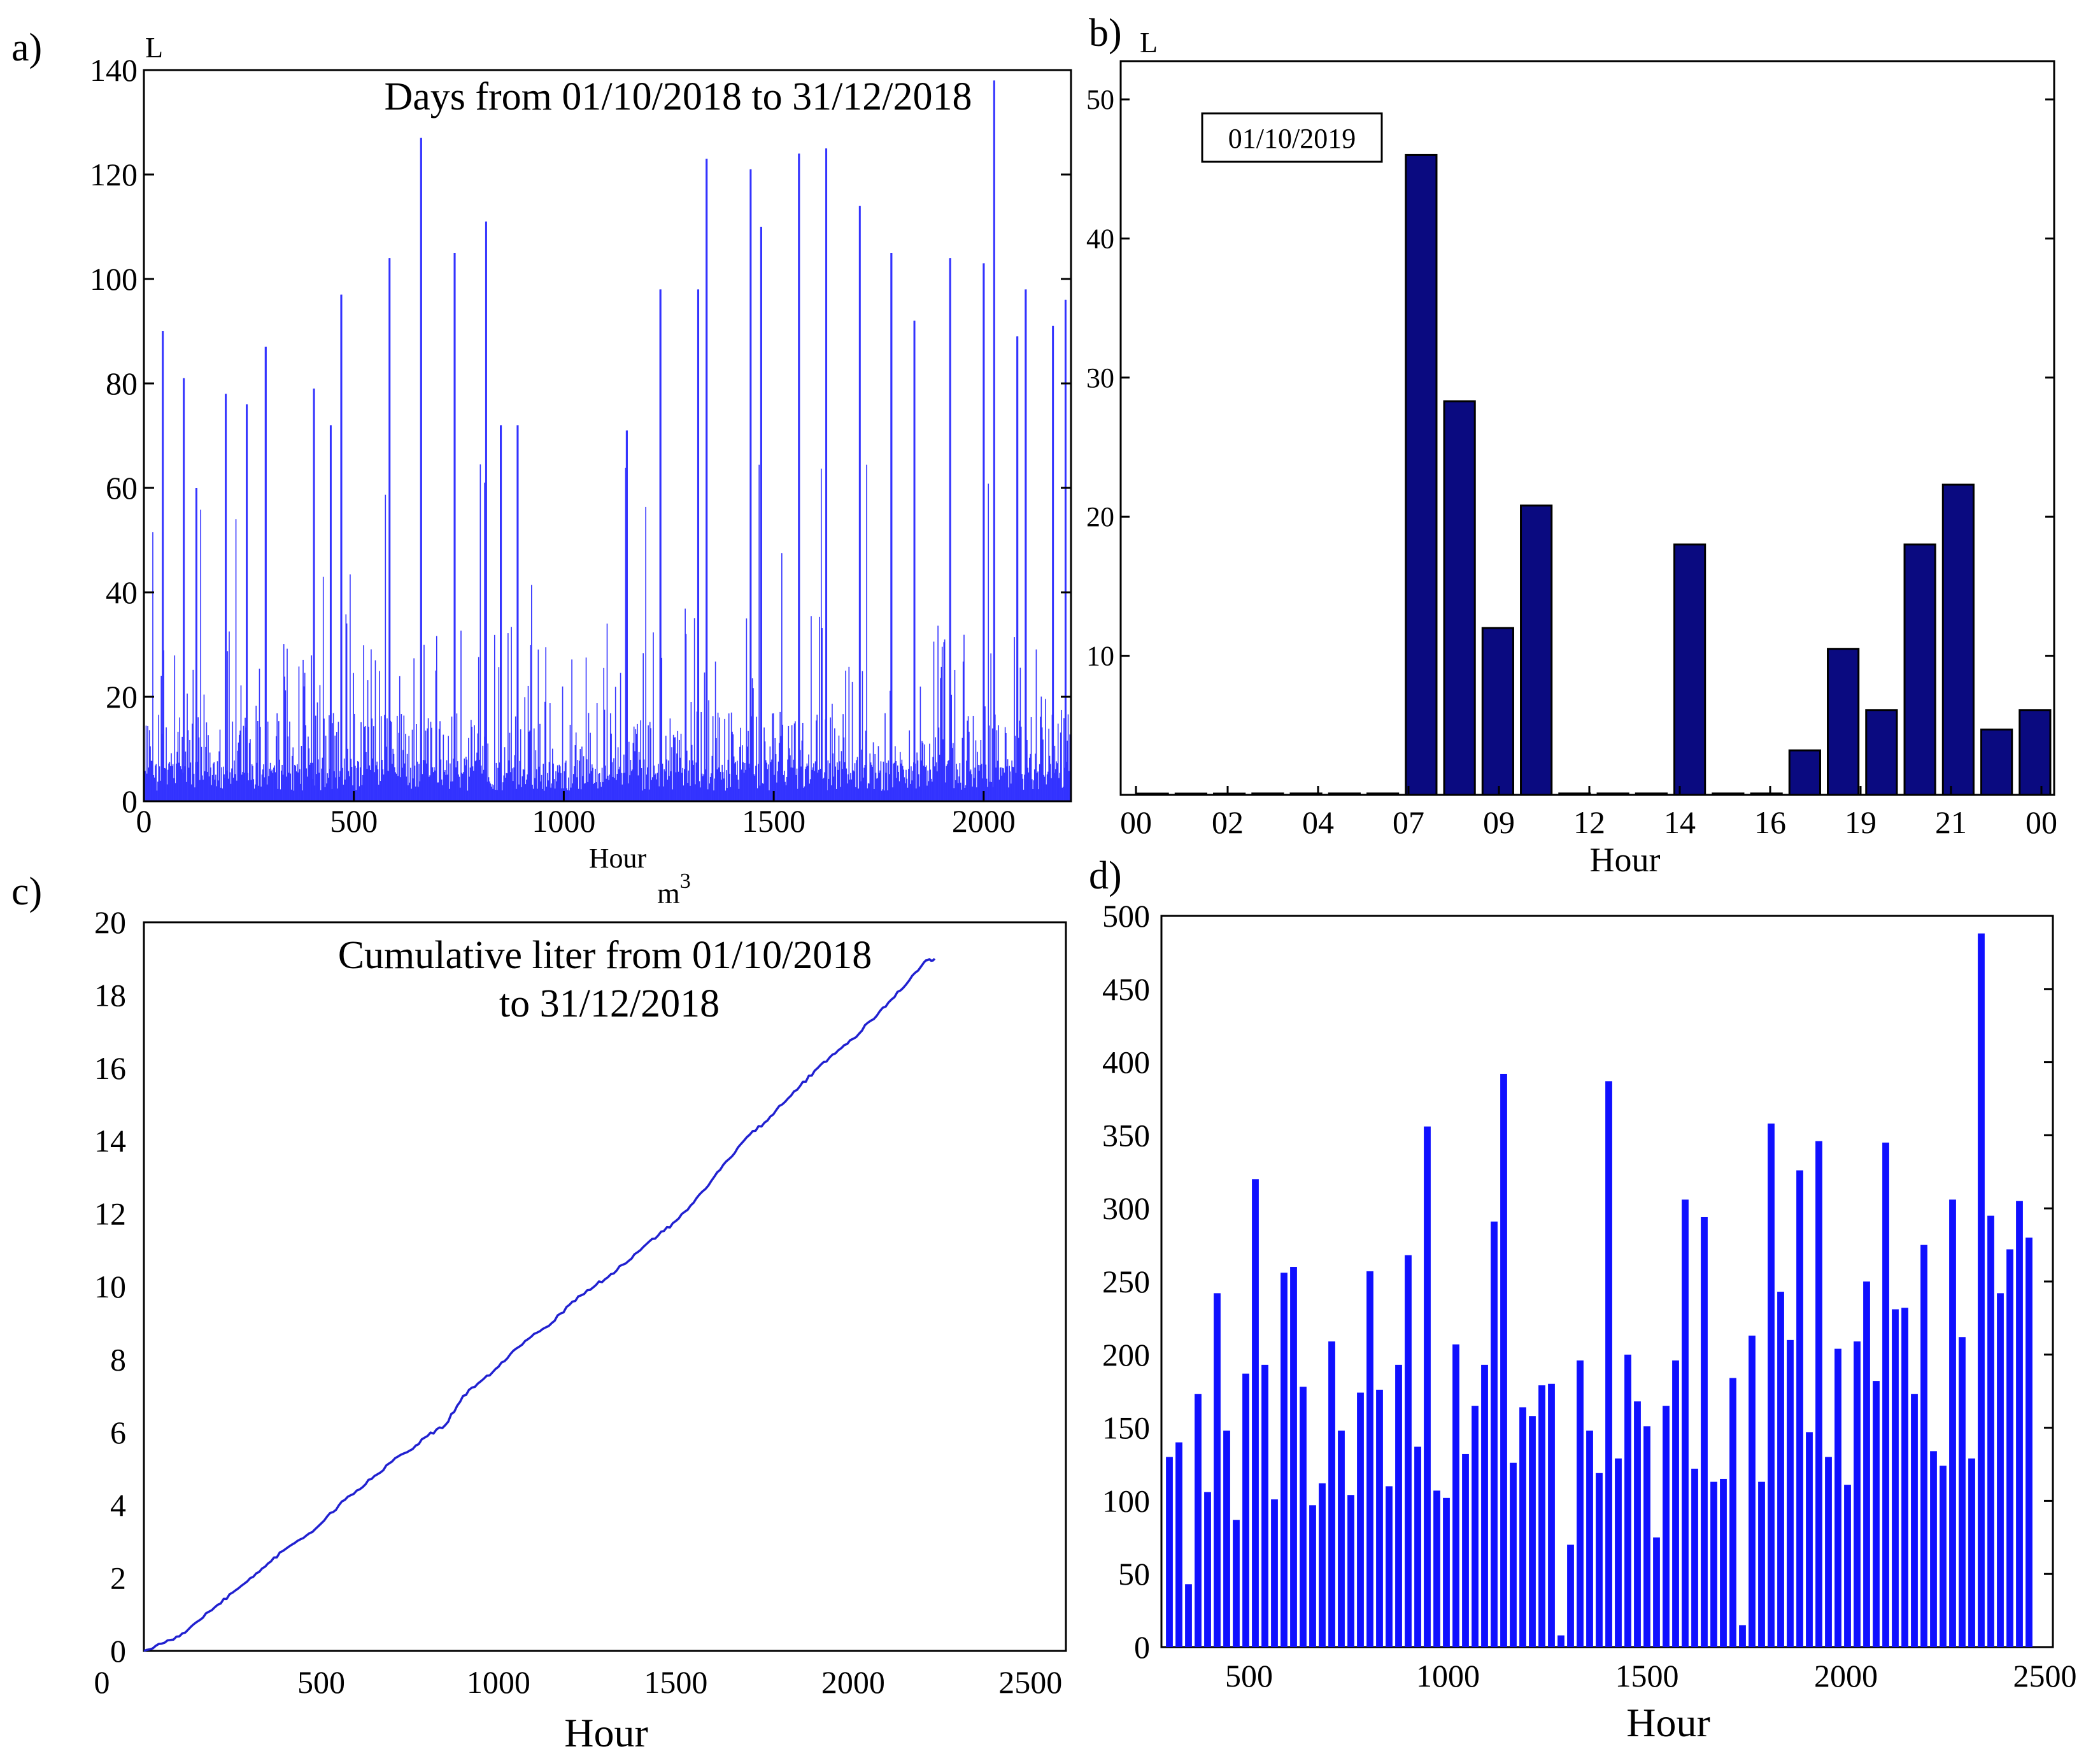 This screenshot has width=2100, height=1749. What do you see at coordinates (1951, 822) in the screenshot?
I see `panel-b-xtick-label: 21` at bounding box center [1951, 822].